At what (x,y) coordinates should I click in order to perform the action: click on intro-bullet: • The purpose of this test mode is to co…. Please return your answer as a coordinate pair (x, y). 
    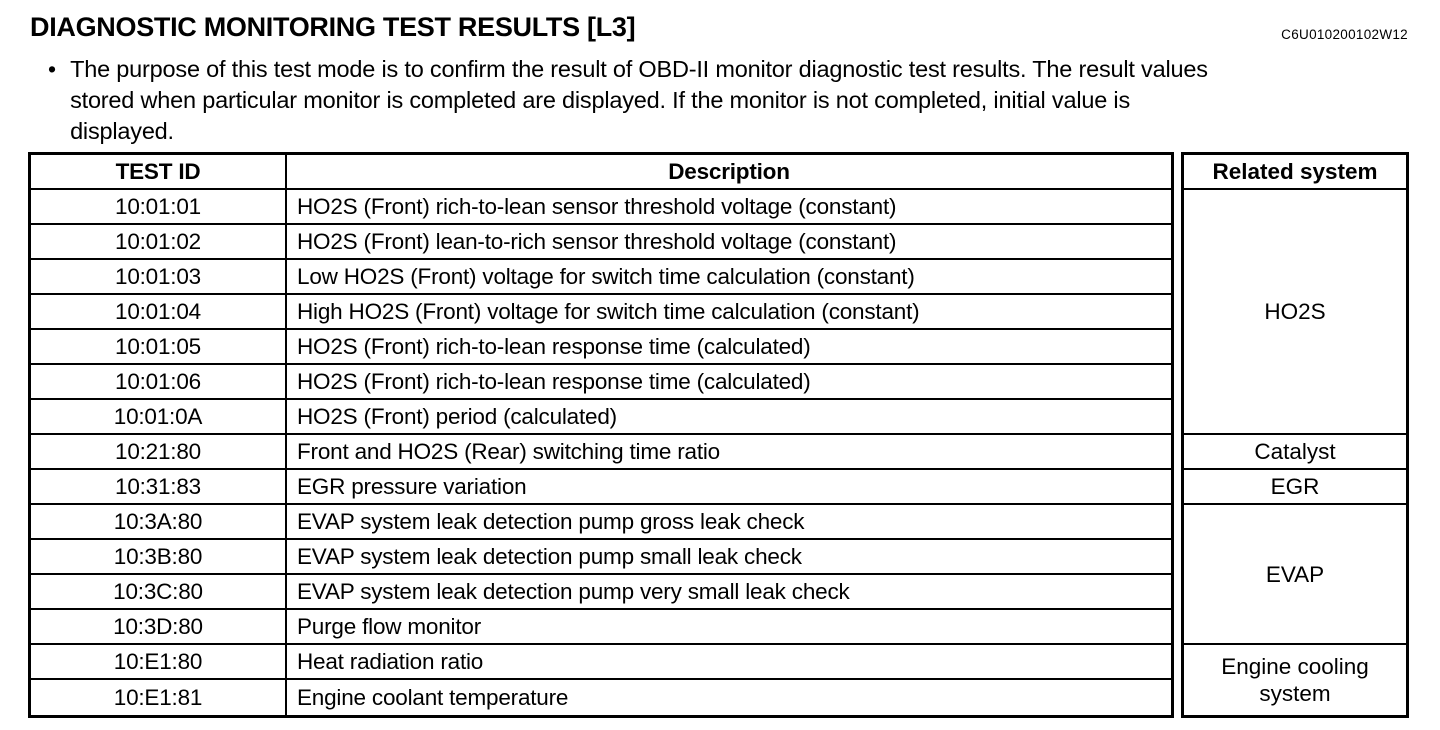
    Looking at the image, I should click on (638, 100).